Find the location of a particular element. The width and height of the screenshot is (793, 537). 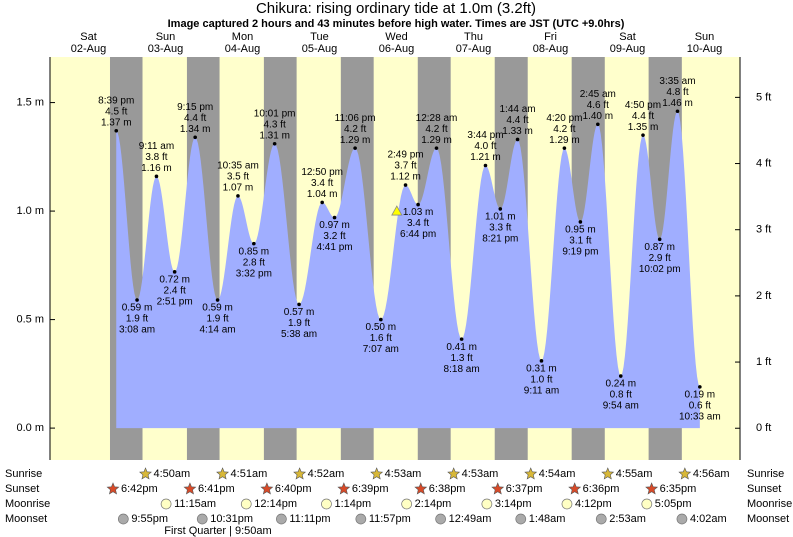

extreme-label: 7:07 am is located at coordinates (381, 349).